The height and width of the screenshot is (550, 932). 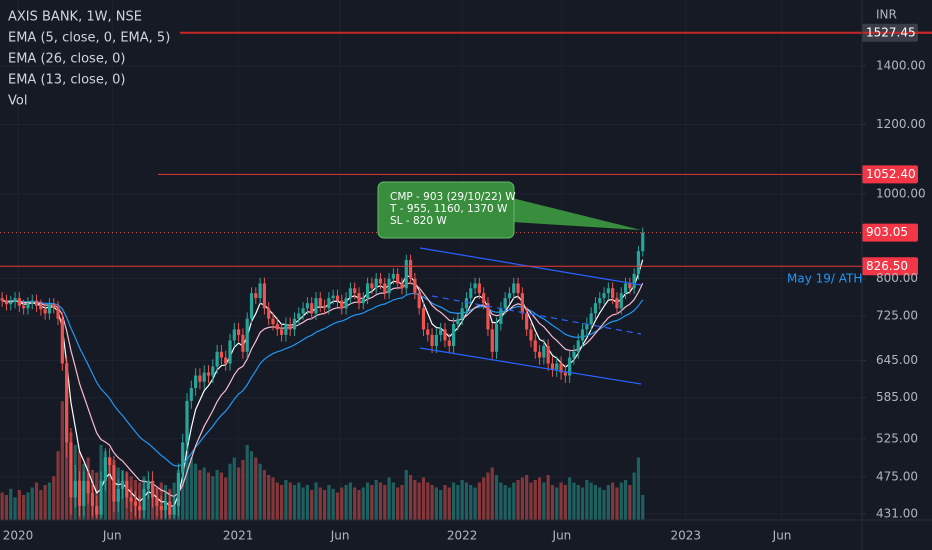 What do you see at coordinates (897, 438) in the screenshot?
I see `y-tick-label: 525.00` at bounding box center [897, 438].